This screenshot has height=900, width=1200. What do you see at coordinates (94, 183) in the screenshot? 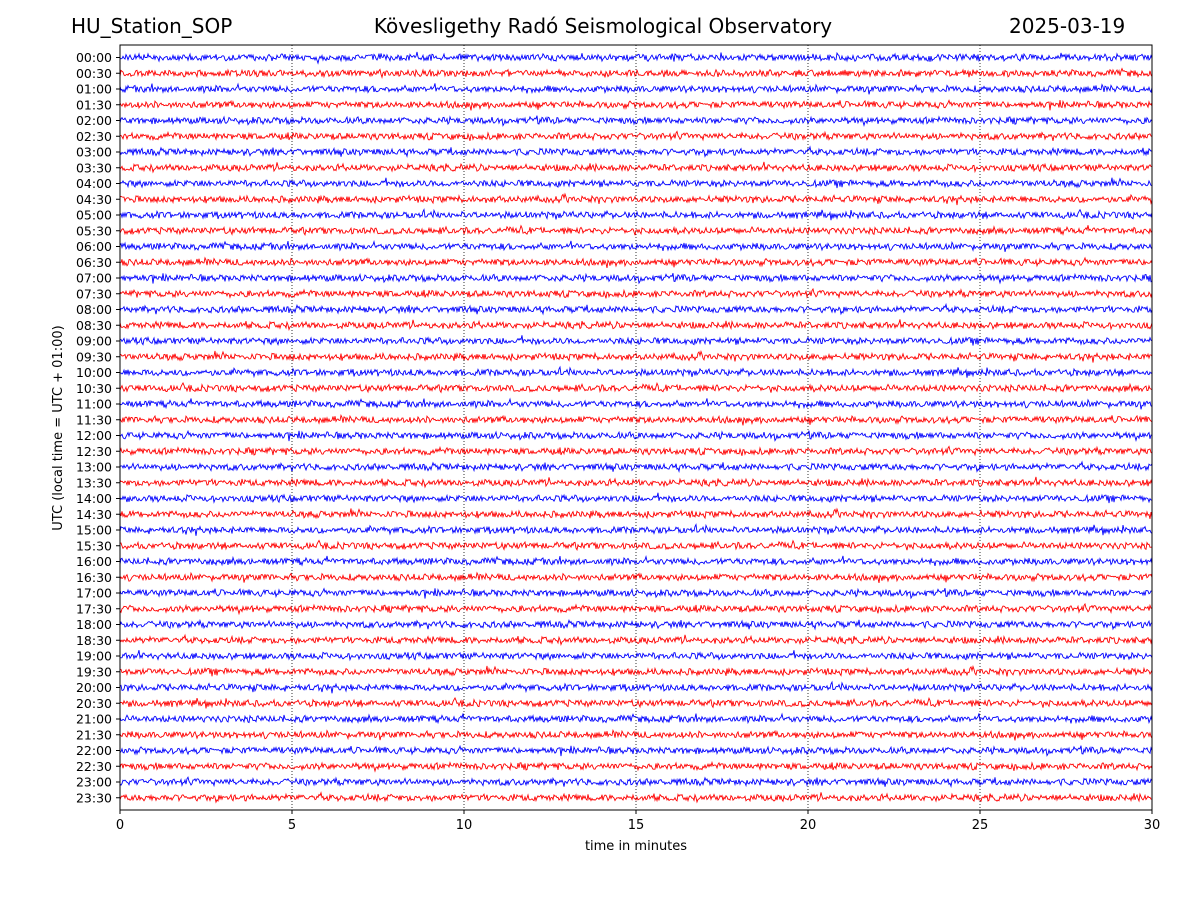
I see `y-tick-label: 04:00` at bounding box center [94, 183].